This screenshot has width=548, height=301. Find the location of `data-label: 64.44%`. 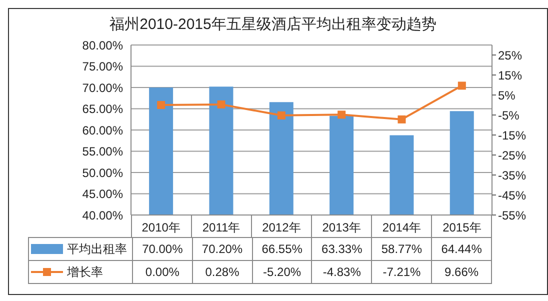

data-label: 64.44% is located at coordinates (461, 249).